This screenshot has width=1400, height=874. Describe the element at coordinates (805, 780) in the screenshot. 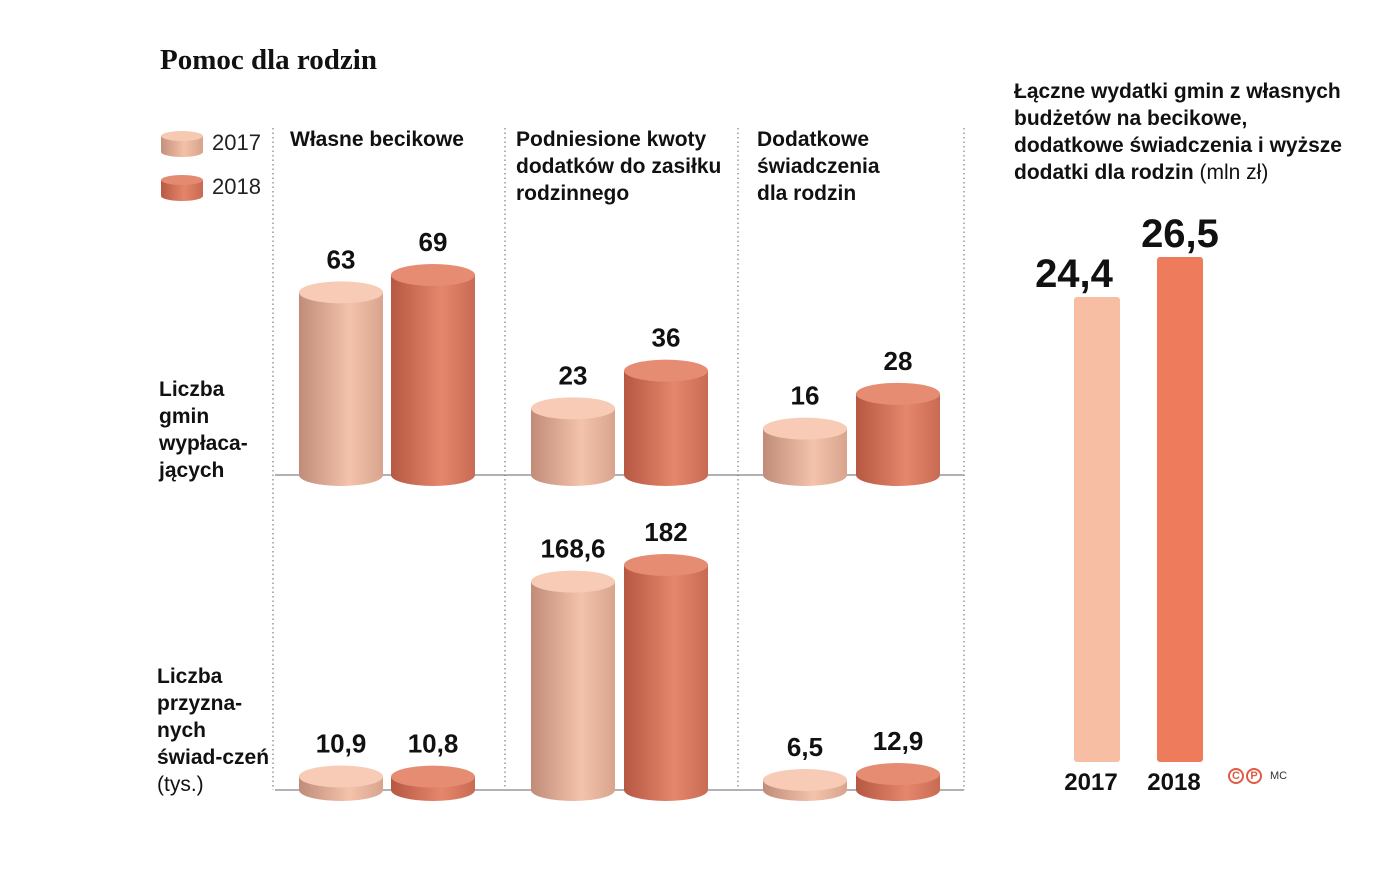

I see `bar-top-p1-c2-s0` at that location.